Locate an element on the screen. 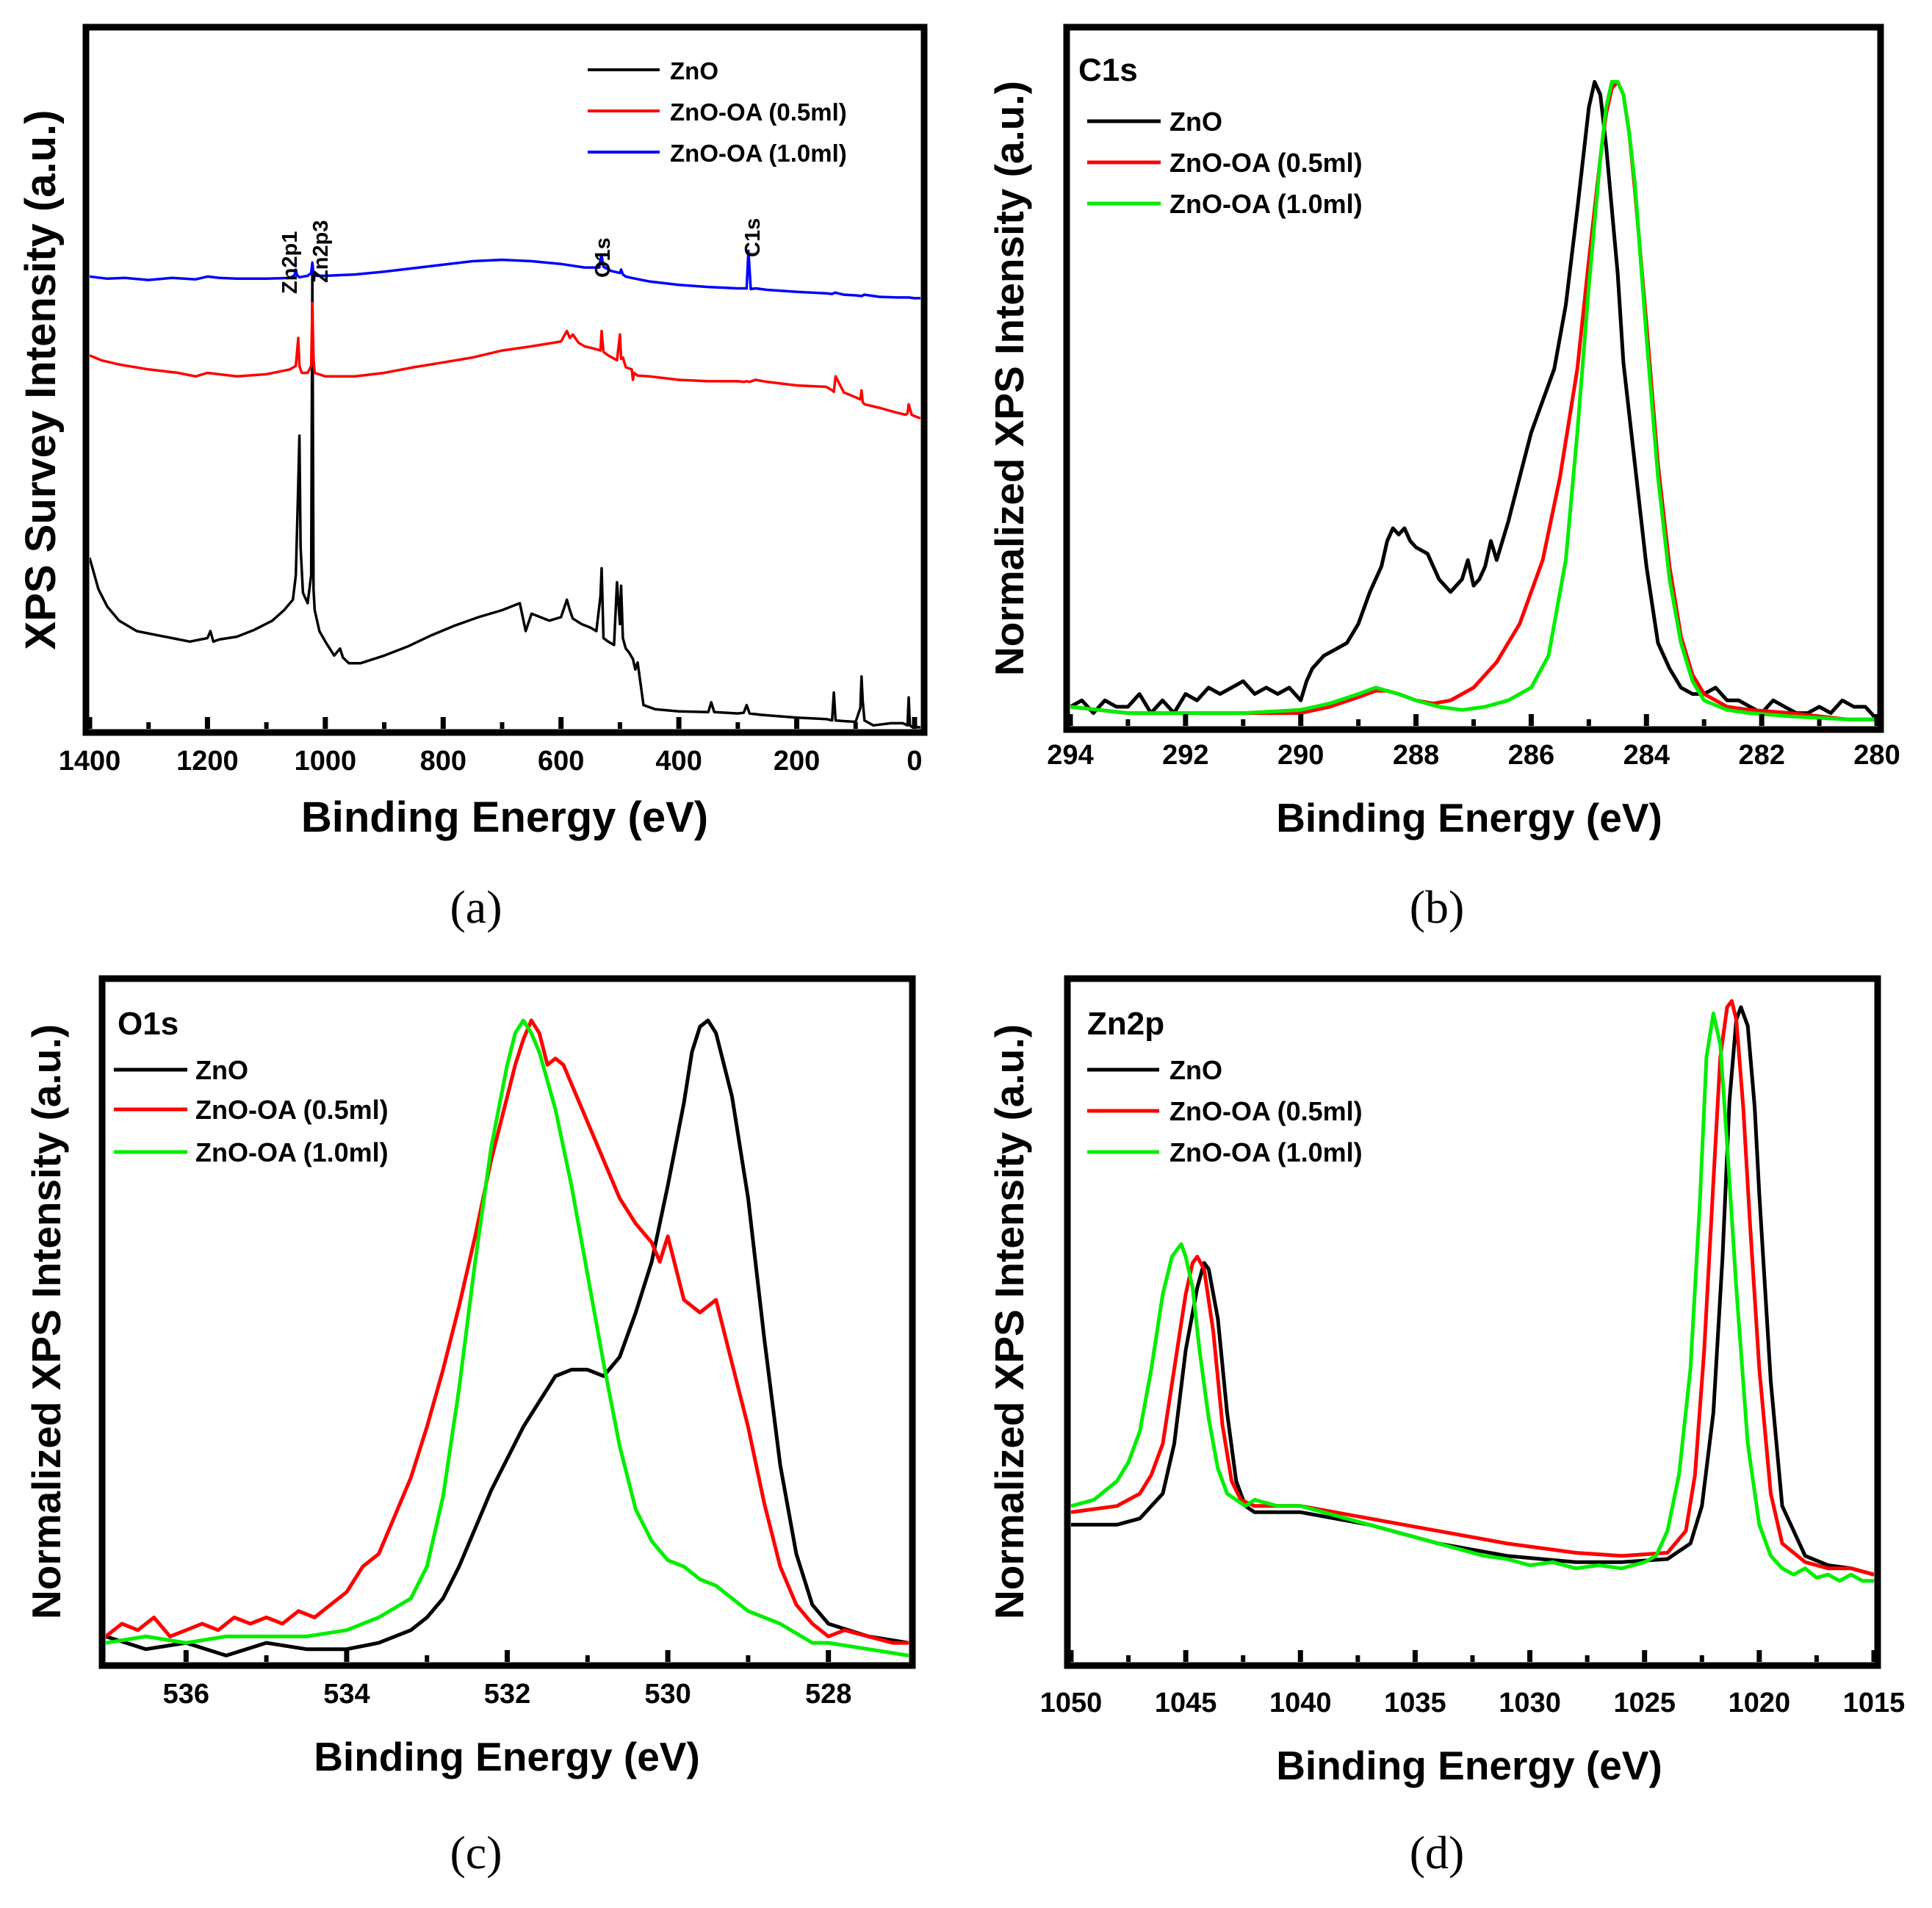 This screenshot has height=1908, width=1932. xtick-label-a-6: 200 is located at coordinates (797, 761).